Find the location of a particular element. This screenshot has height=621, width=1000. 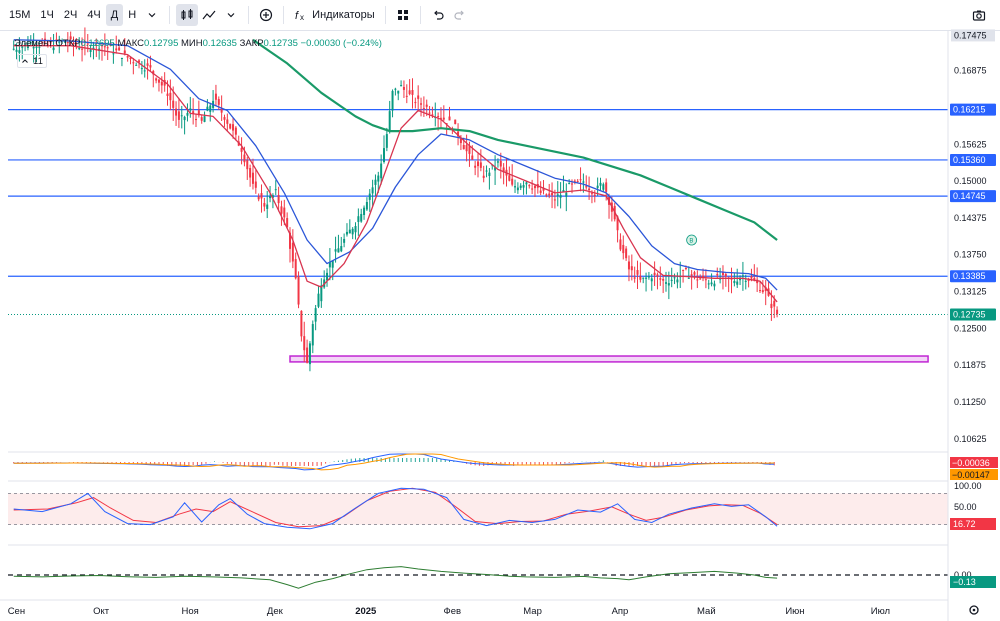

indicators-toggle: 11 is located at coordinates (32, 61).